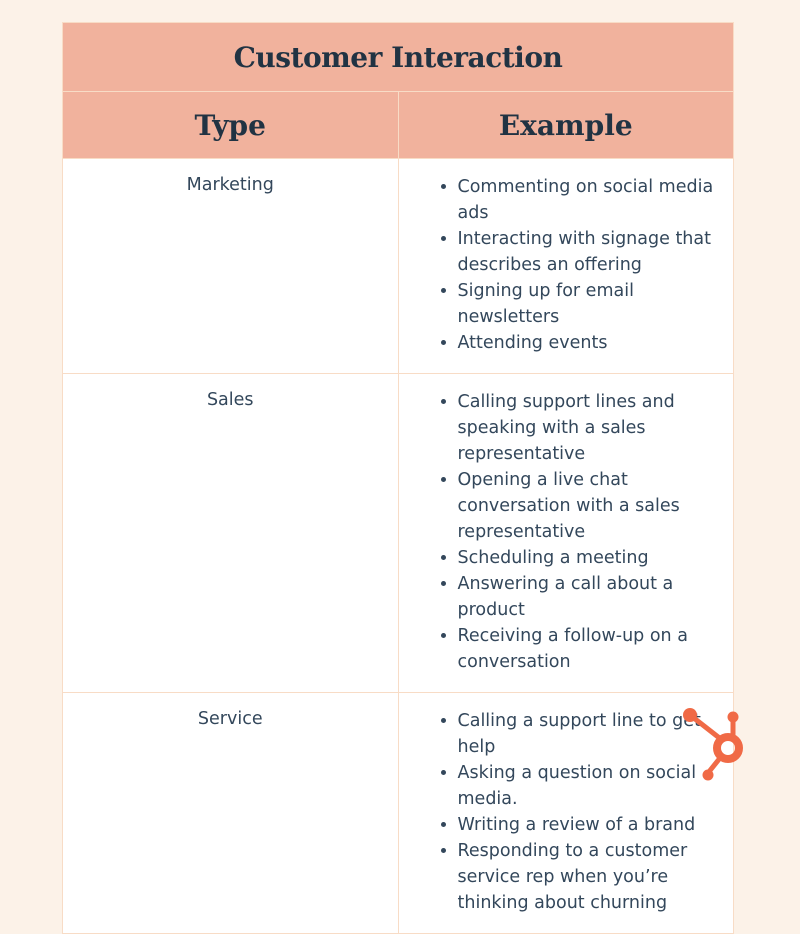 The width and height of the screenshot is (800, 934). What do you see at coordinates (595, 343) in the screenshot?
I see `list-item: Attending events` at bounding box center [595, 343].